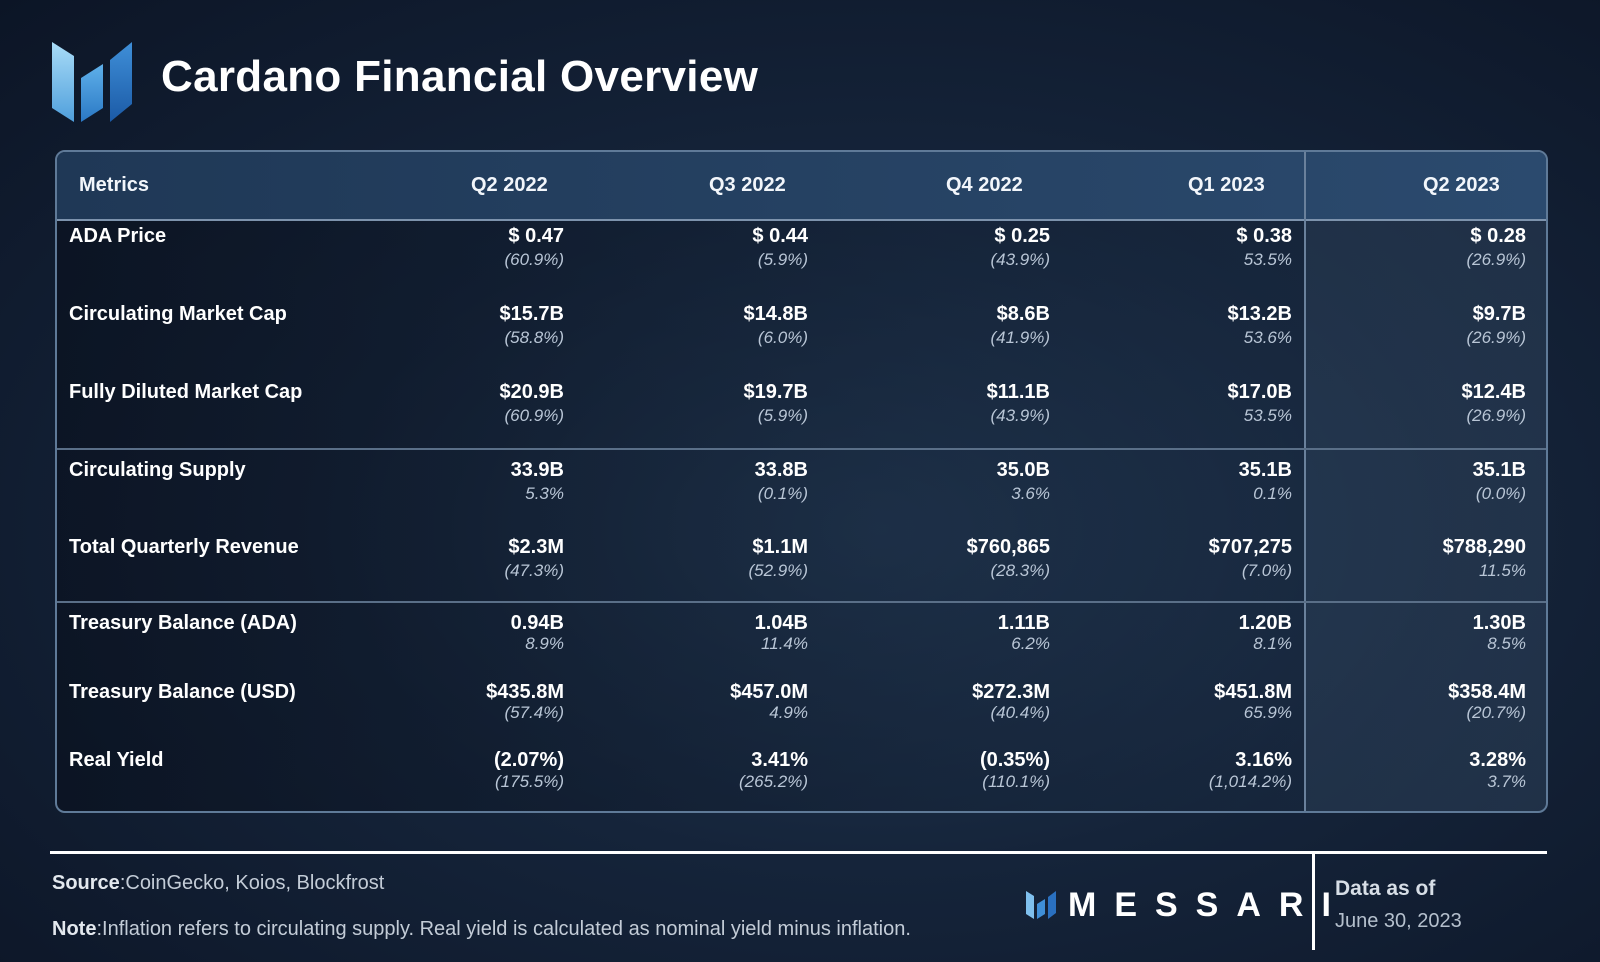 The width and height of the screenshot is (1600, 962). Describe the element at coordinates (1020, 712) in the screenshot. I see `cell-change-q4-2022: (40.4%)` at that location.